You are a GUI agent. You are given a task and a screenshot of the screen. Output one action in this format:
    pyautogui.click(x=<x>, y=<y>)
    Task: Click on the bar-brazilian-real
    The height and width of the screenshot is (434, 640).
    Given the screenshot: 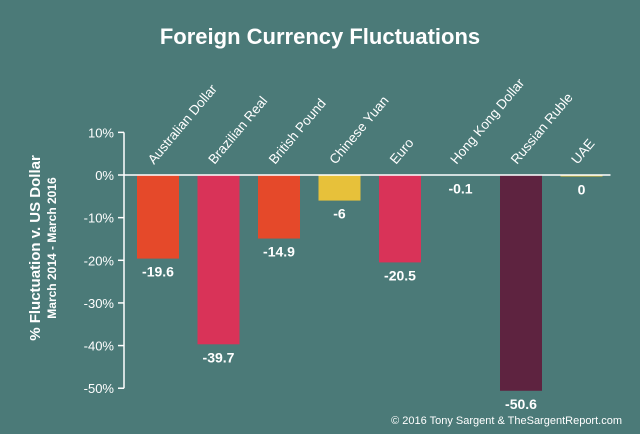 What is the action you would take?
    pyautogui.click(x=218, y=260)
    